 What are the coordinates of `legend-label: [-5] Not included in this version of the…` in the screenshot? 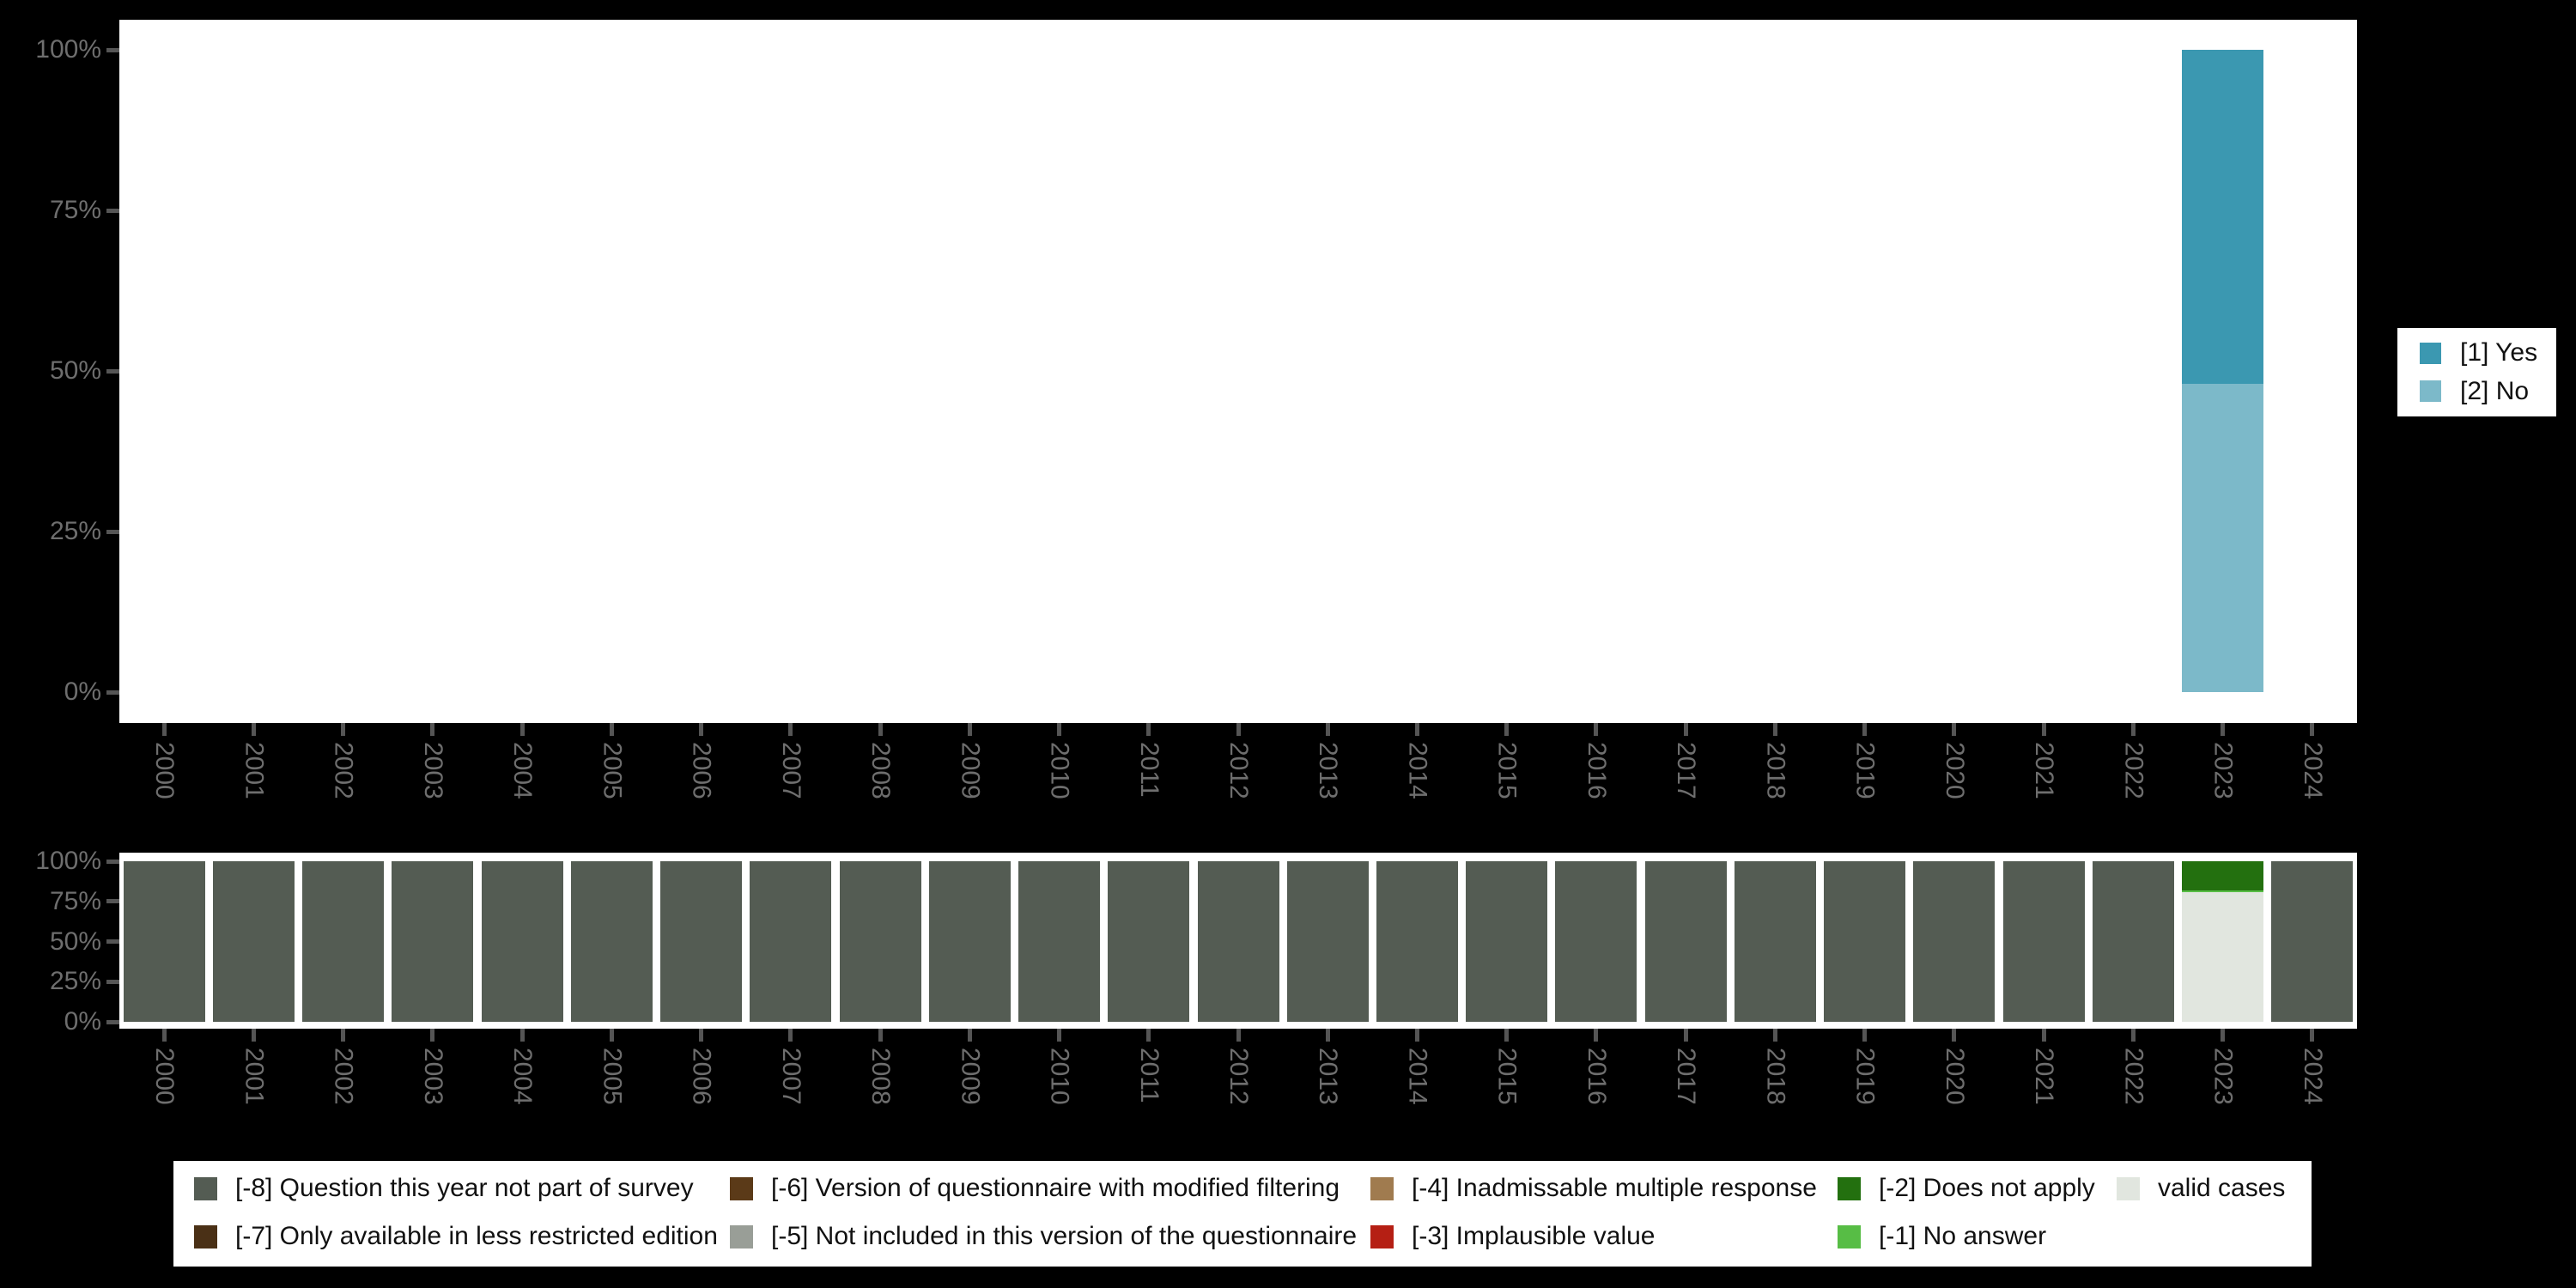 It's located at (1064, 1236).